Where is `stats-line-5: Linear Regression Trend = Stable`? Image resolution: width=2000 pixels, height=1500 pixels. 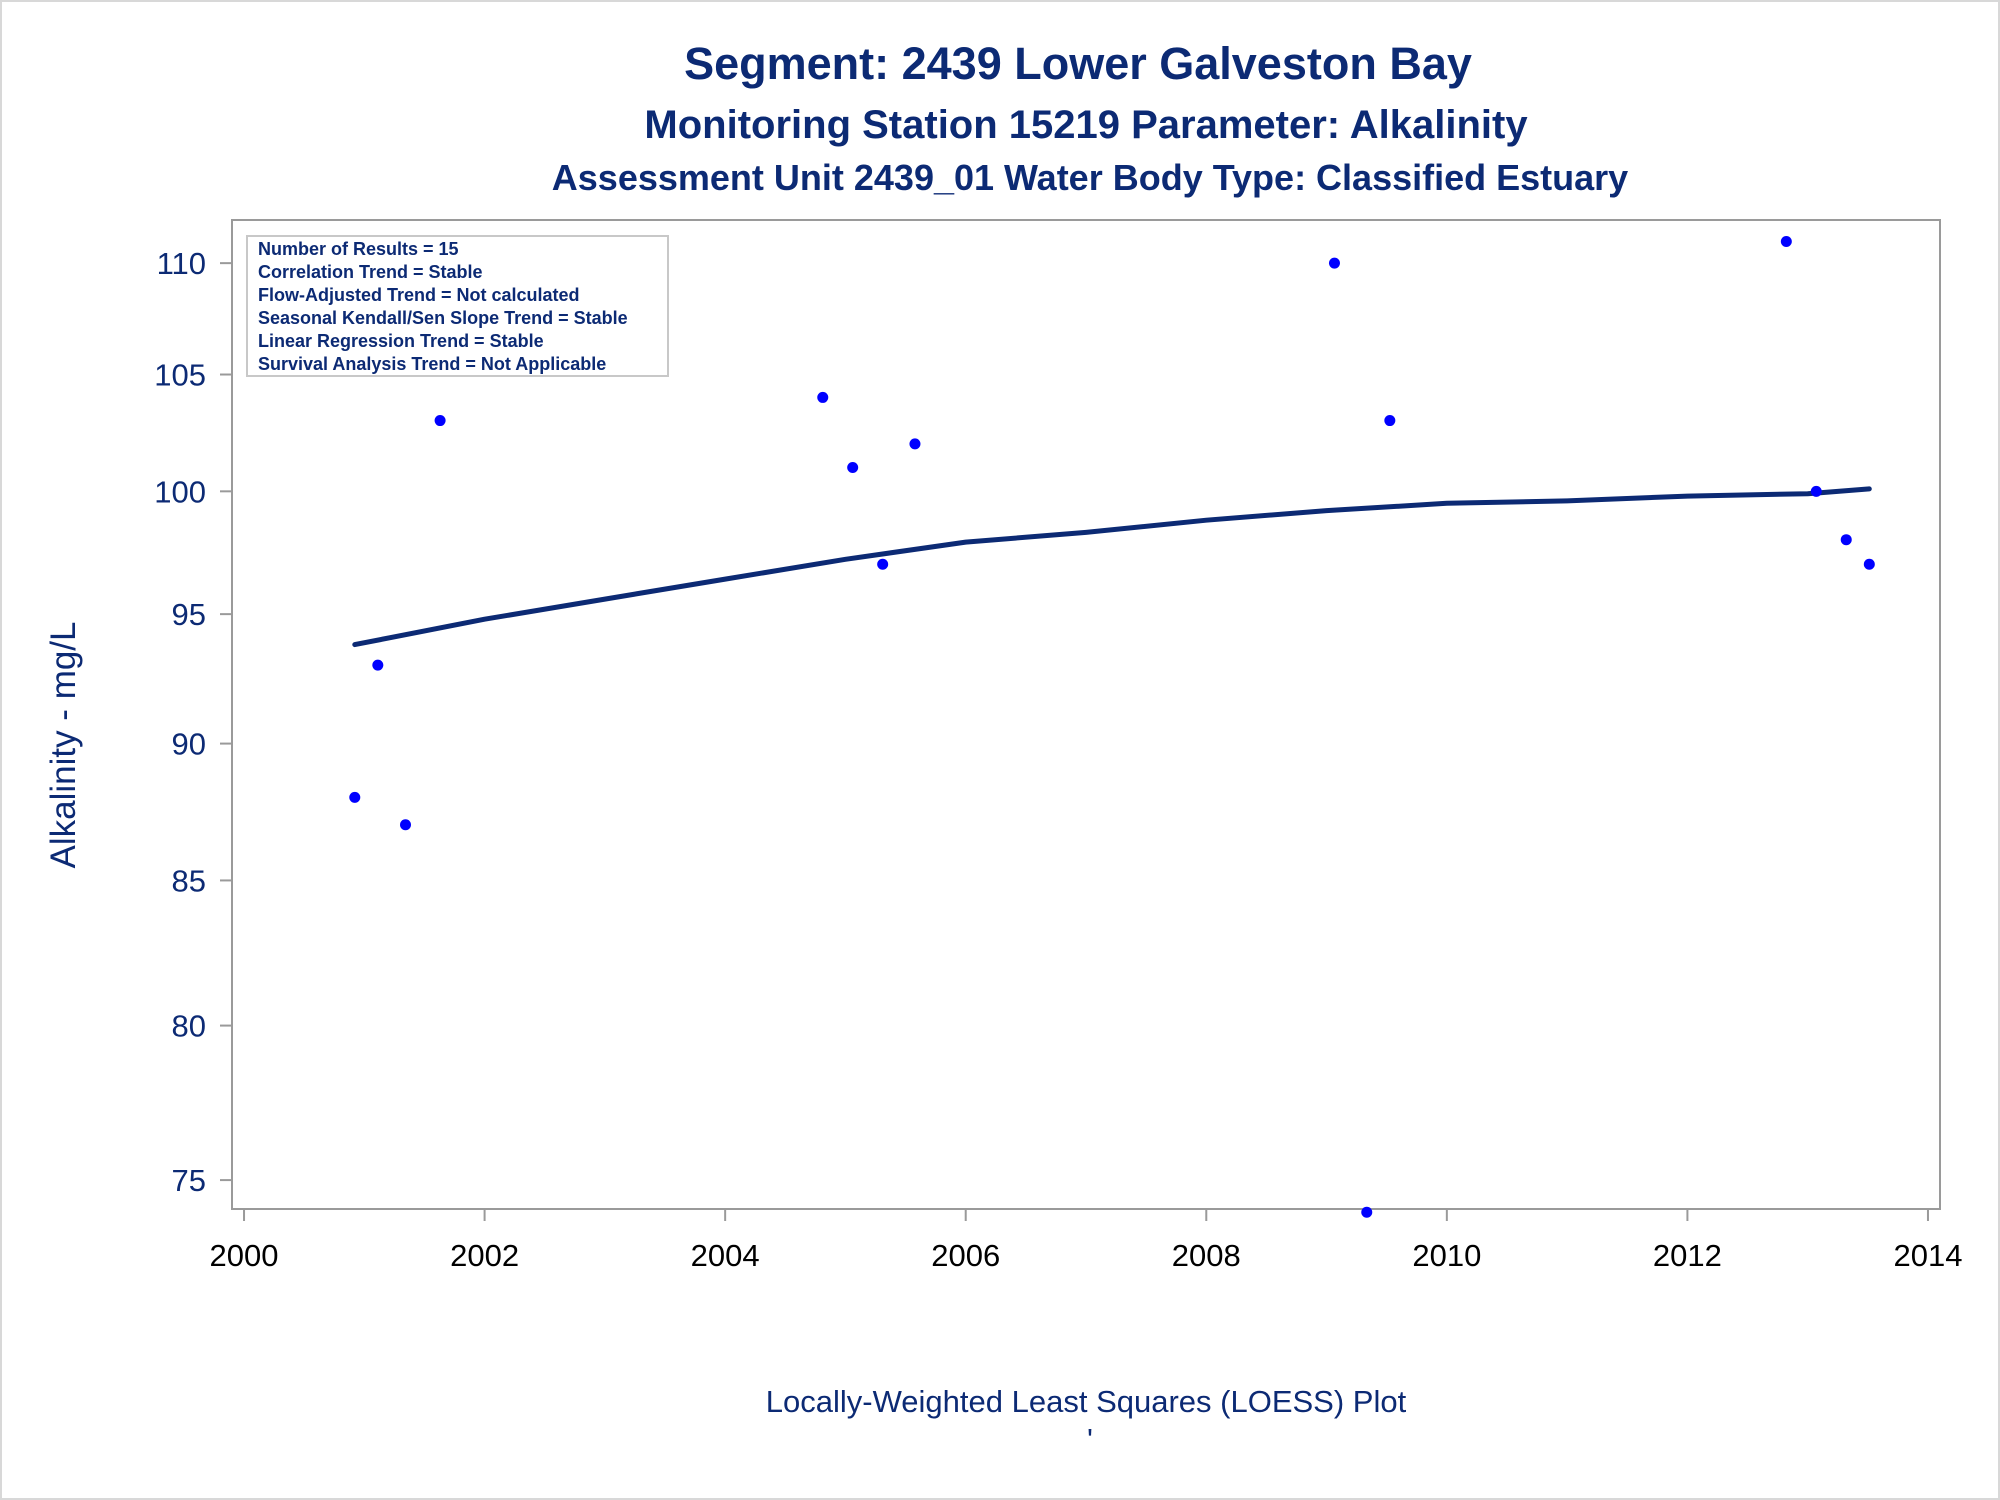 stats-line-5: Linear Regression Trend = Stable is located at coordinates (401, 341).